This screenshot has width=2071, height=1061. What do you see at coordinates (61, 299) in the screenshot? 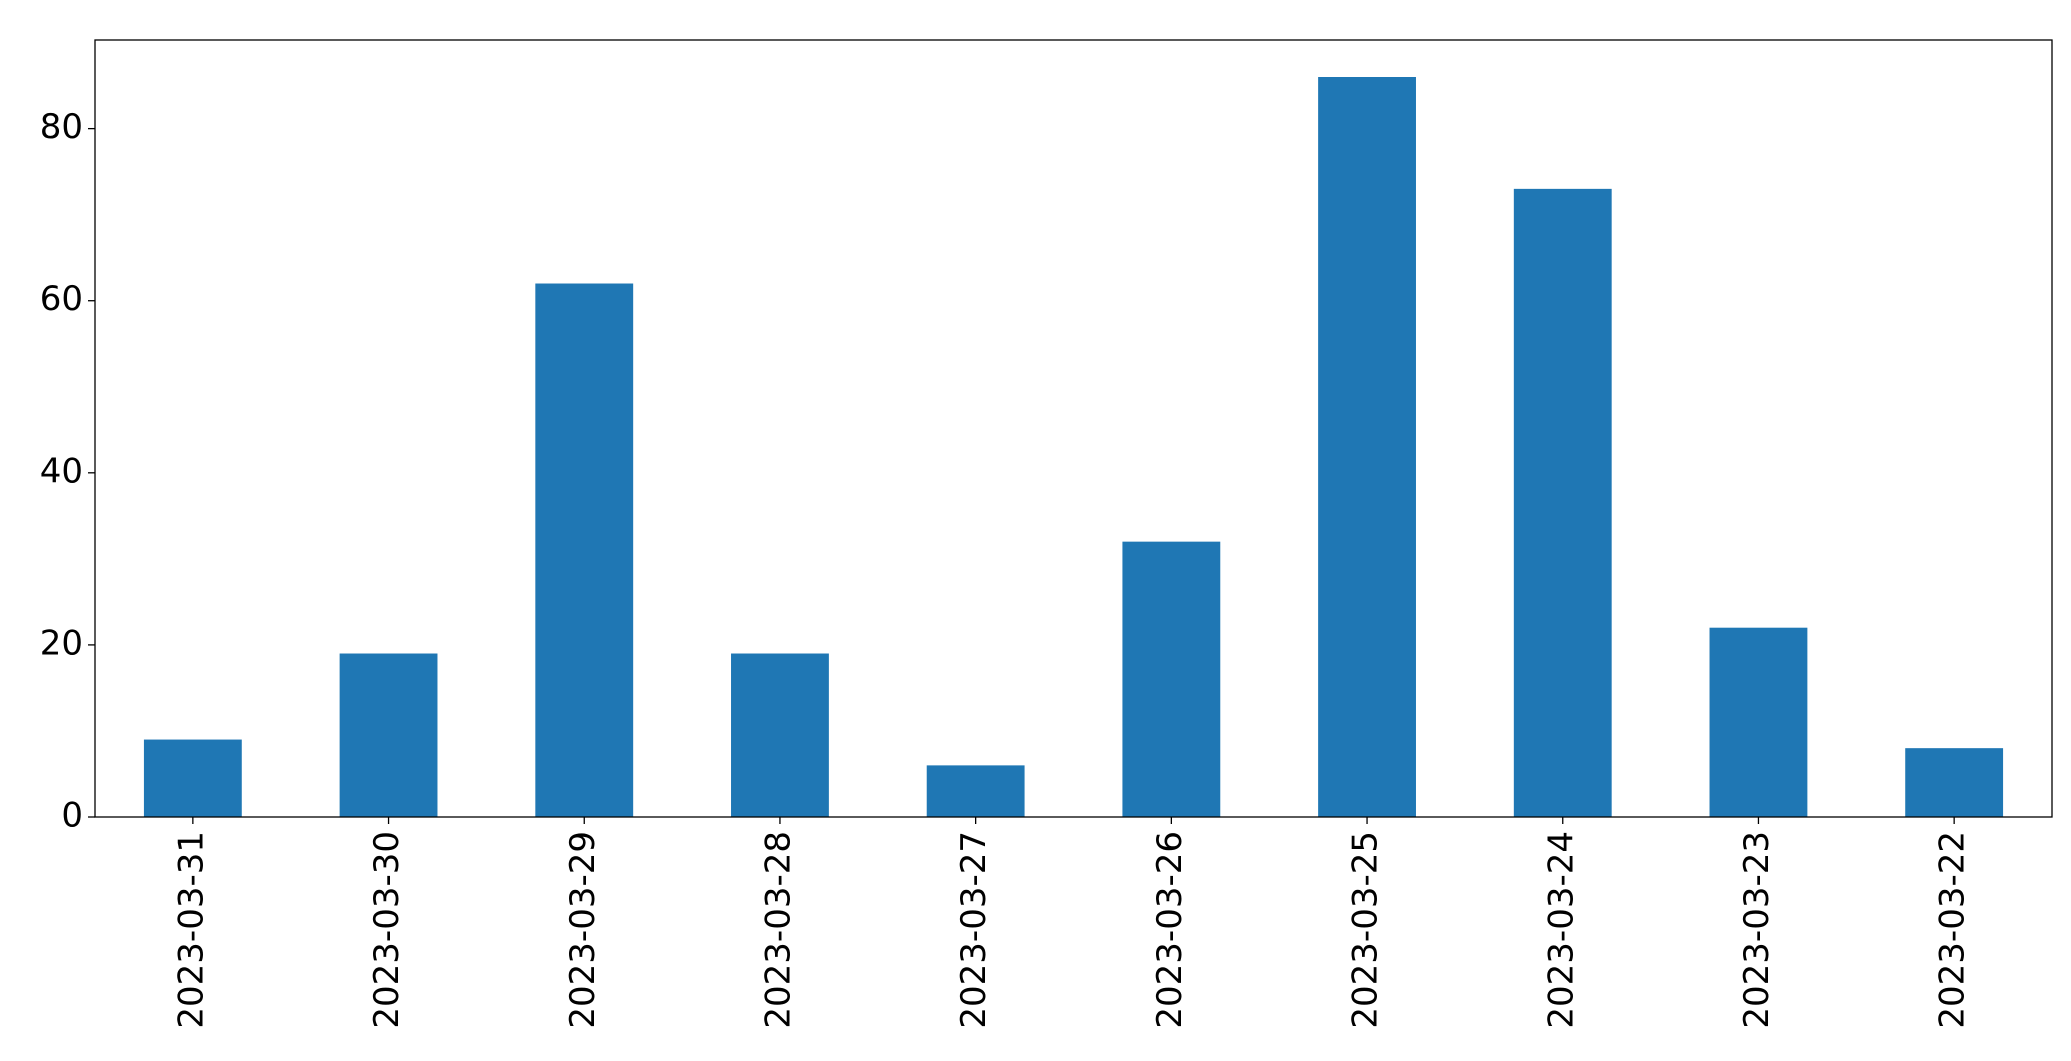
I see `y-tick-label: 60` at bounding box center [61, 299].